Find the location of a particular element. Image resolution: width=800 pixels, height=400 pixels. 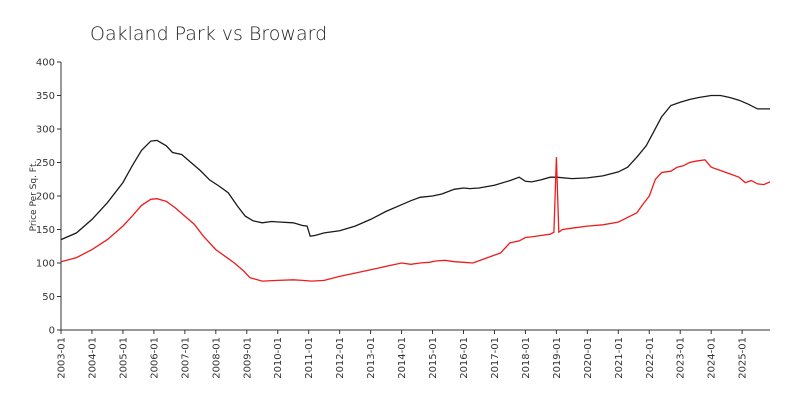

x-tick-label: 2020-01 is located at coordinates (588, 358).